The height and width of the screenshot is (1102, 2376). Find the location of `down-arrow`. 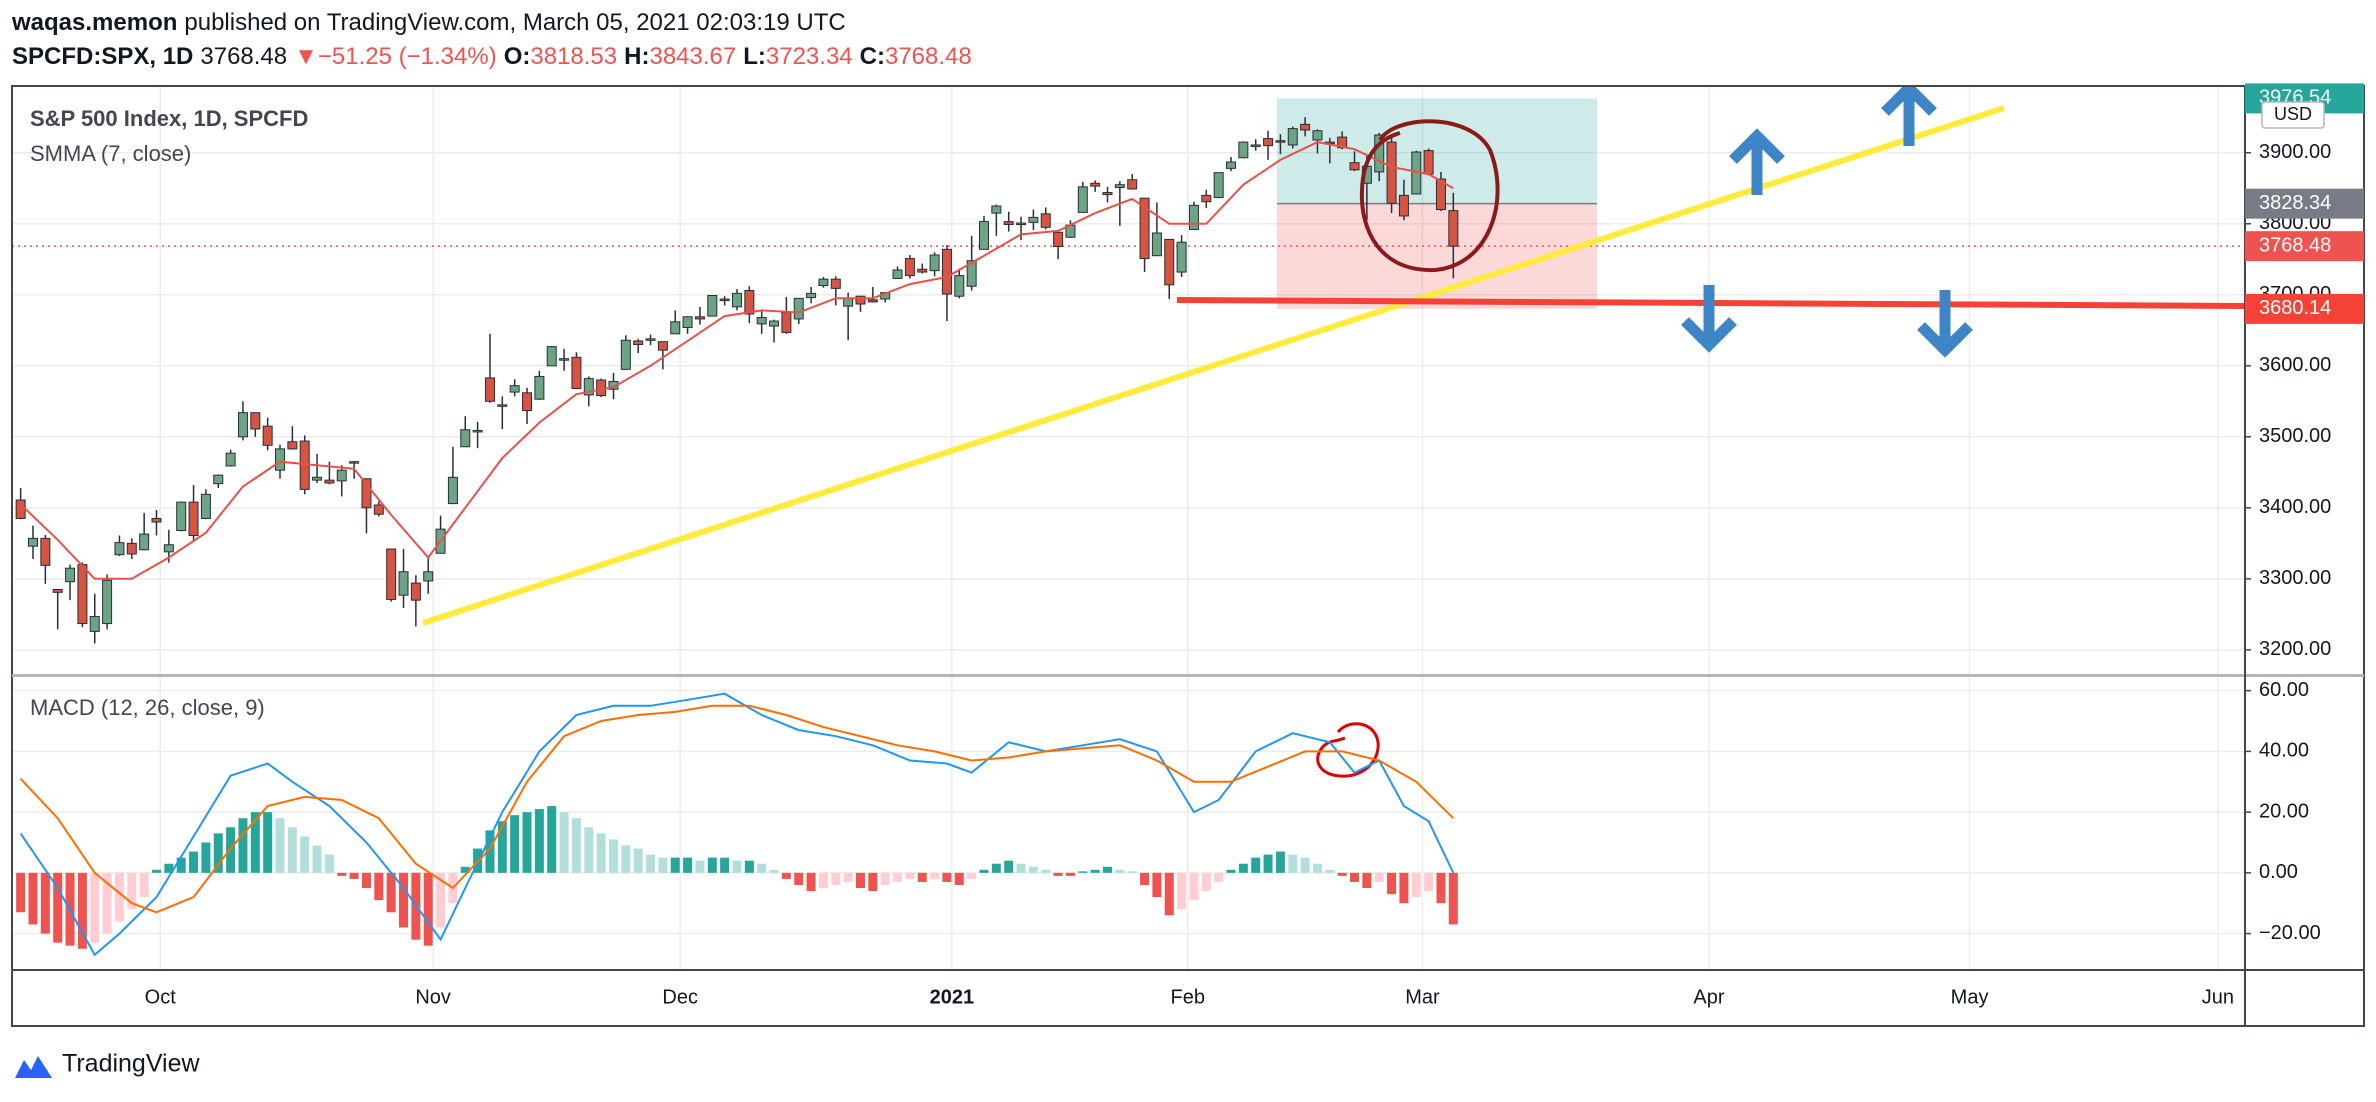

down-arrow is located at coordinates (1709, 319).